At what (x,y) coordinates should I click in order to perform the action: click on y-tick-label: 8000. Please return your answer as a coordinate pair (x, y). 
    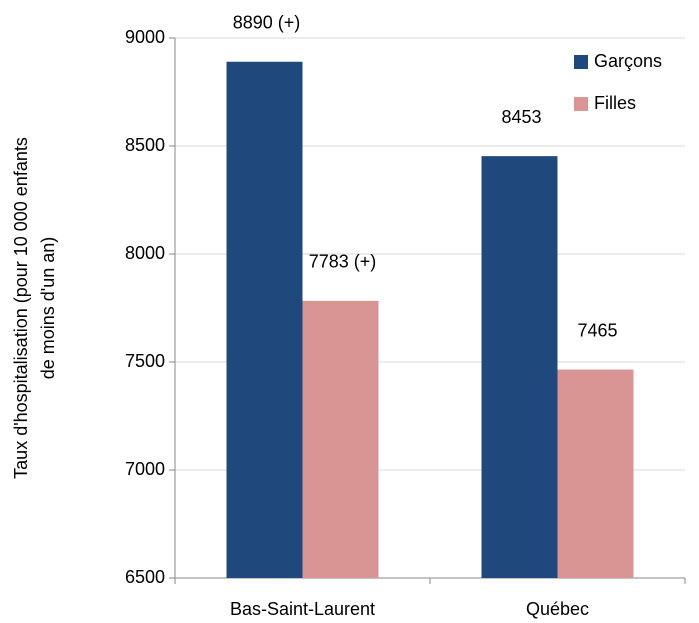
    Looking at the image, I should click on (145, 253).